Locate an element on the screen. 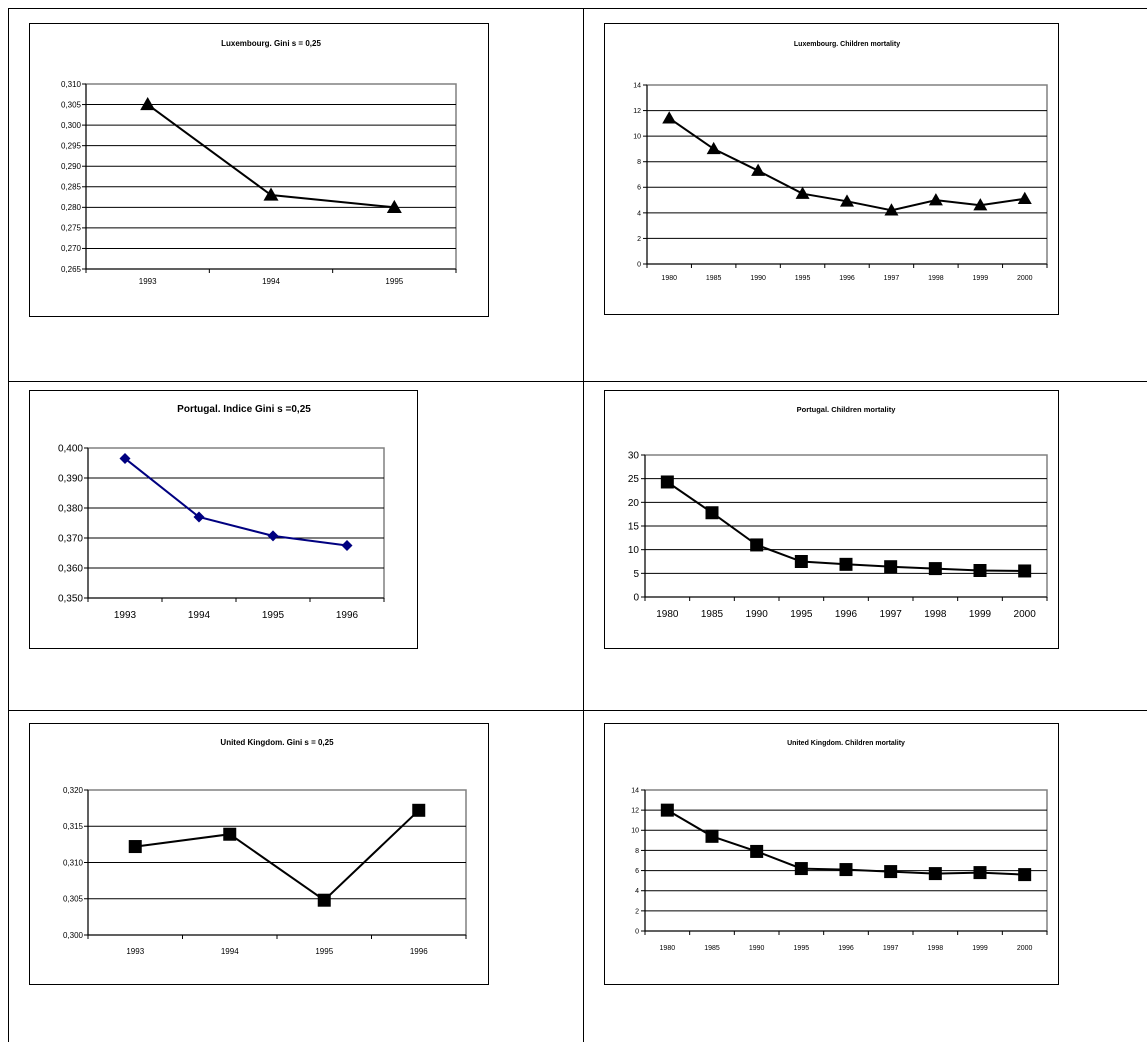 The height and width of the screenshot is (1042, 1147). y-tick-label: 20 is located at coordinates (634, 503).